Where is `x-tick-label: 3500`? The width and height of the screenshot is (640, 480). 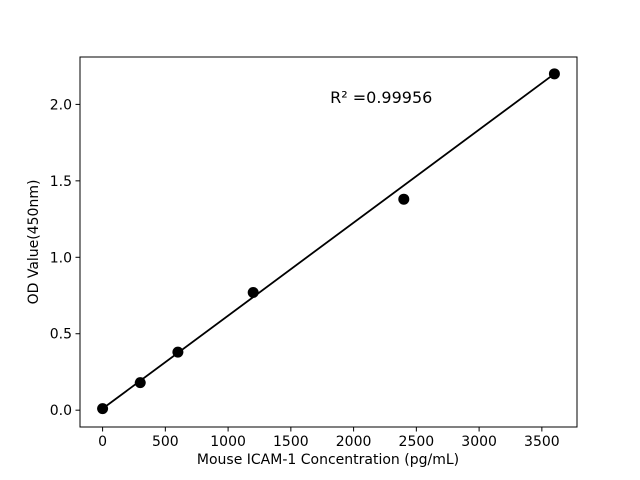
x-tick-label: 3500 is located at coordinates (542, 442).